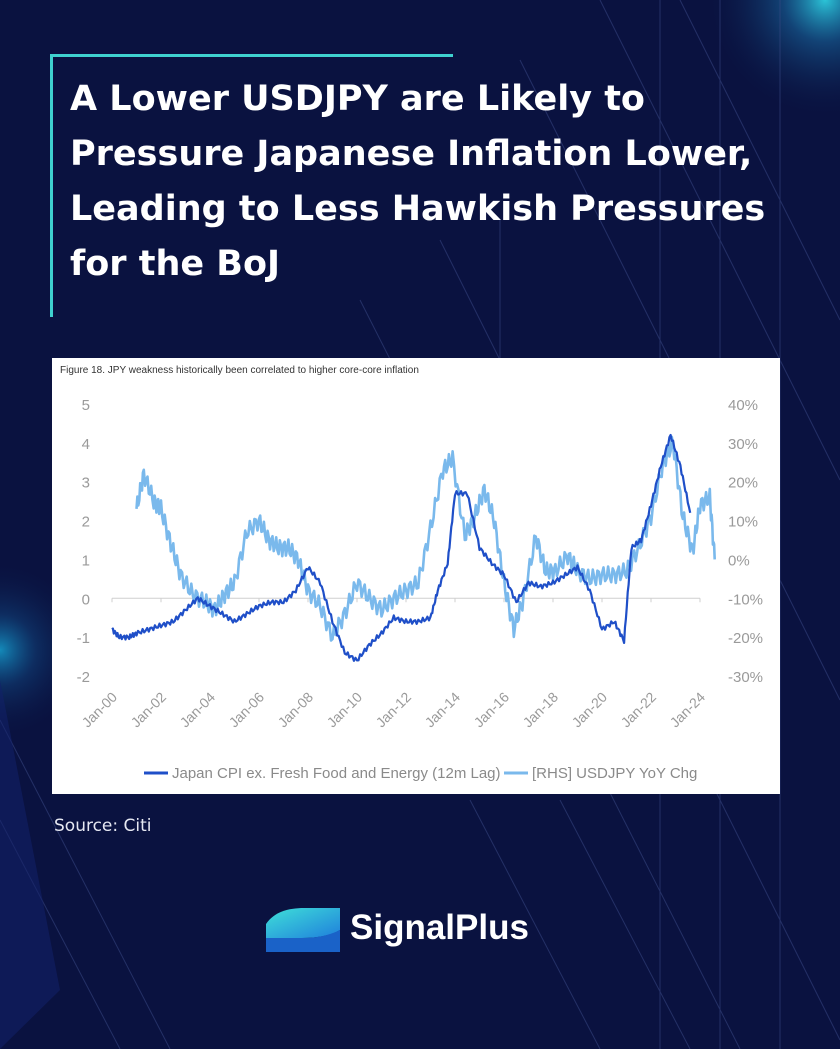  What do you see at coordinates (86, 599) in the screenshot?
I see `y-left-tick-label: 0` at bounding box center [86, 599].